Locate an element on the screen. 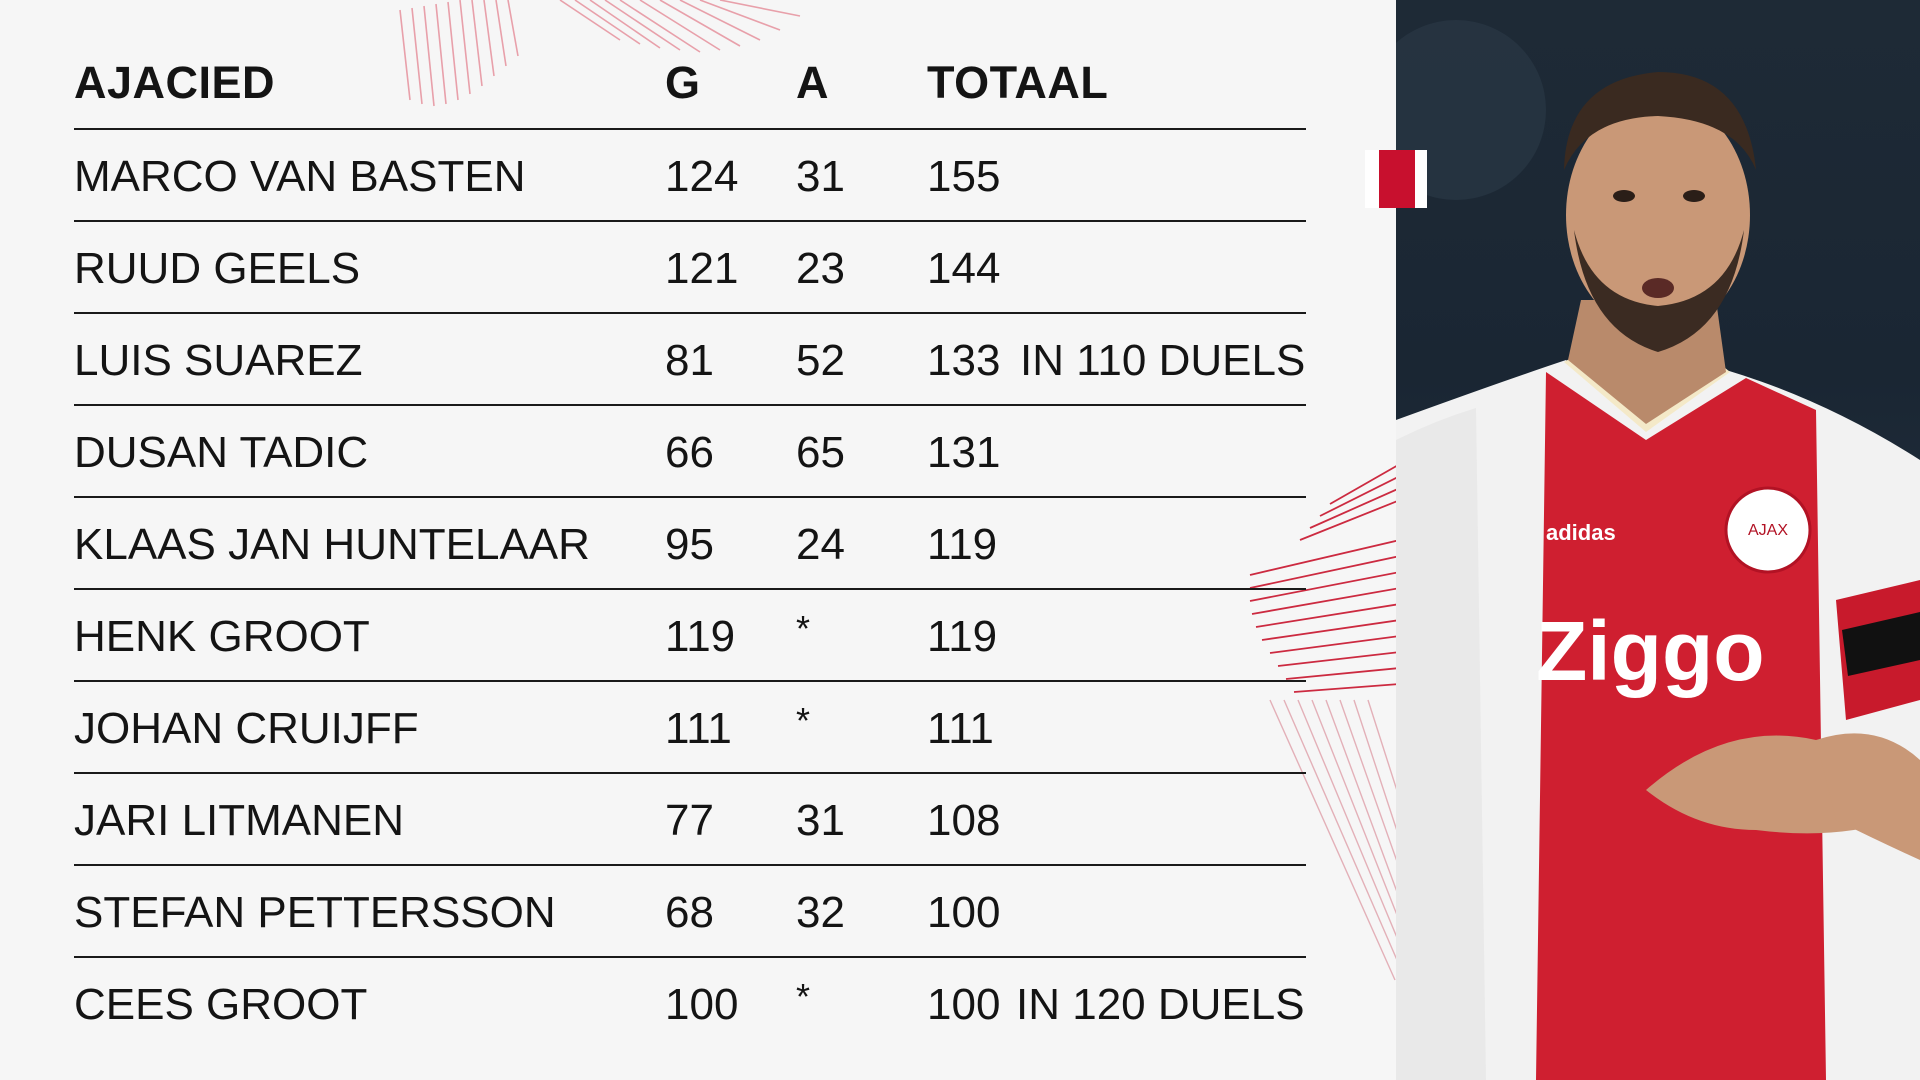 The height and width of the screenshot is (1080, 1920). goals-value: 81 is located at coordinates (689, 360).